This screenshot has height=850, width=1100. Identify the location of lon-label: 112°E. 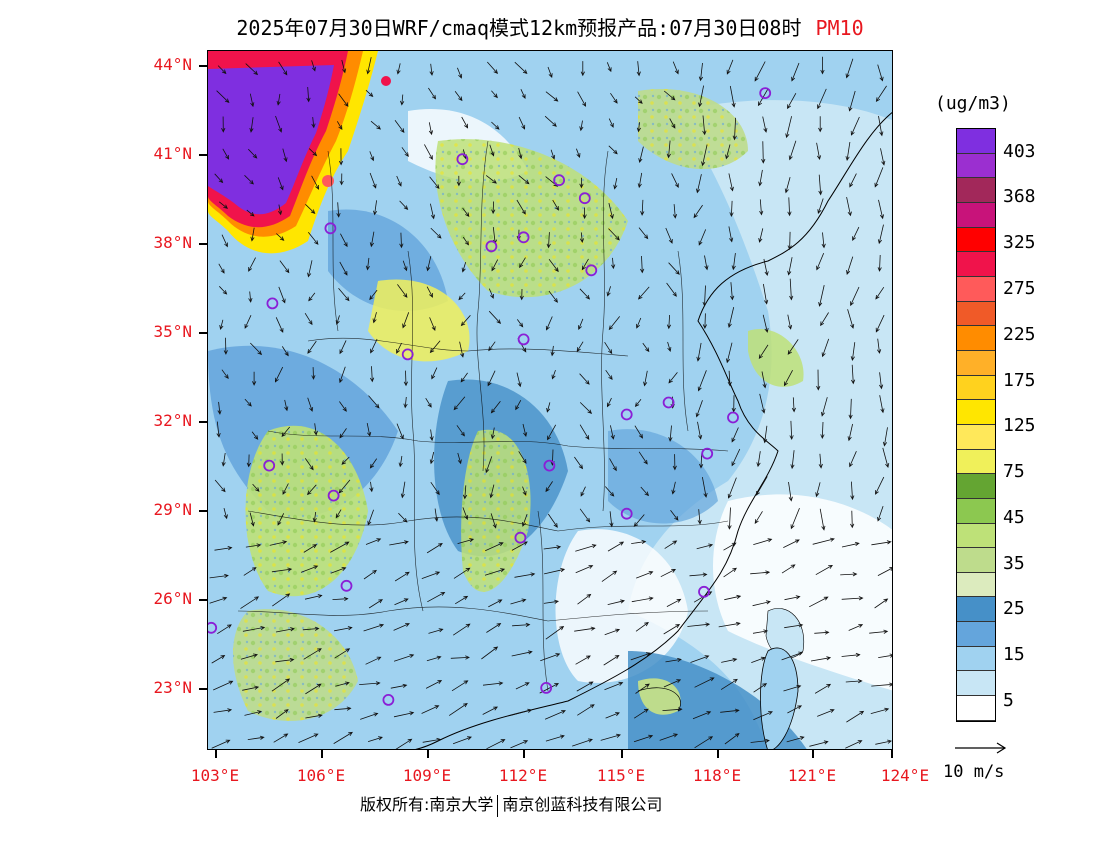
(523, 775).